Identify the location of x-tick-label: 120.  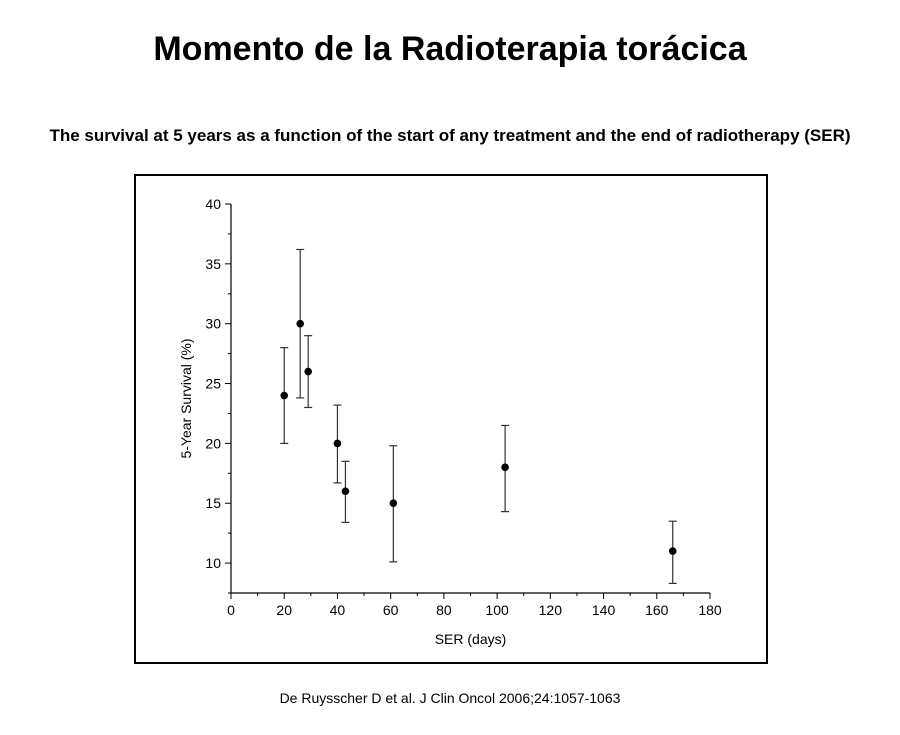
(551, 610).